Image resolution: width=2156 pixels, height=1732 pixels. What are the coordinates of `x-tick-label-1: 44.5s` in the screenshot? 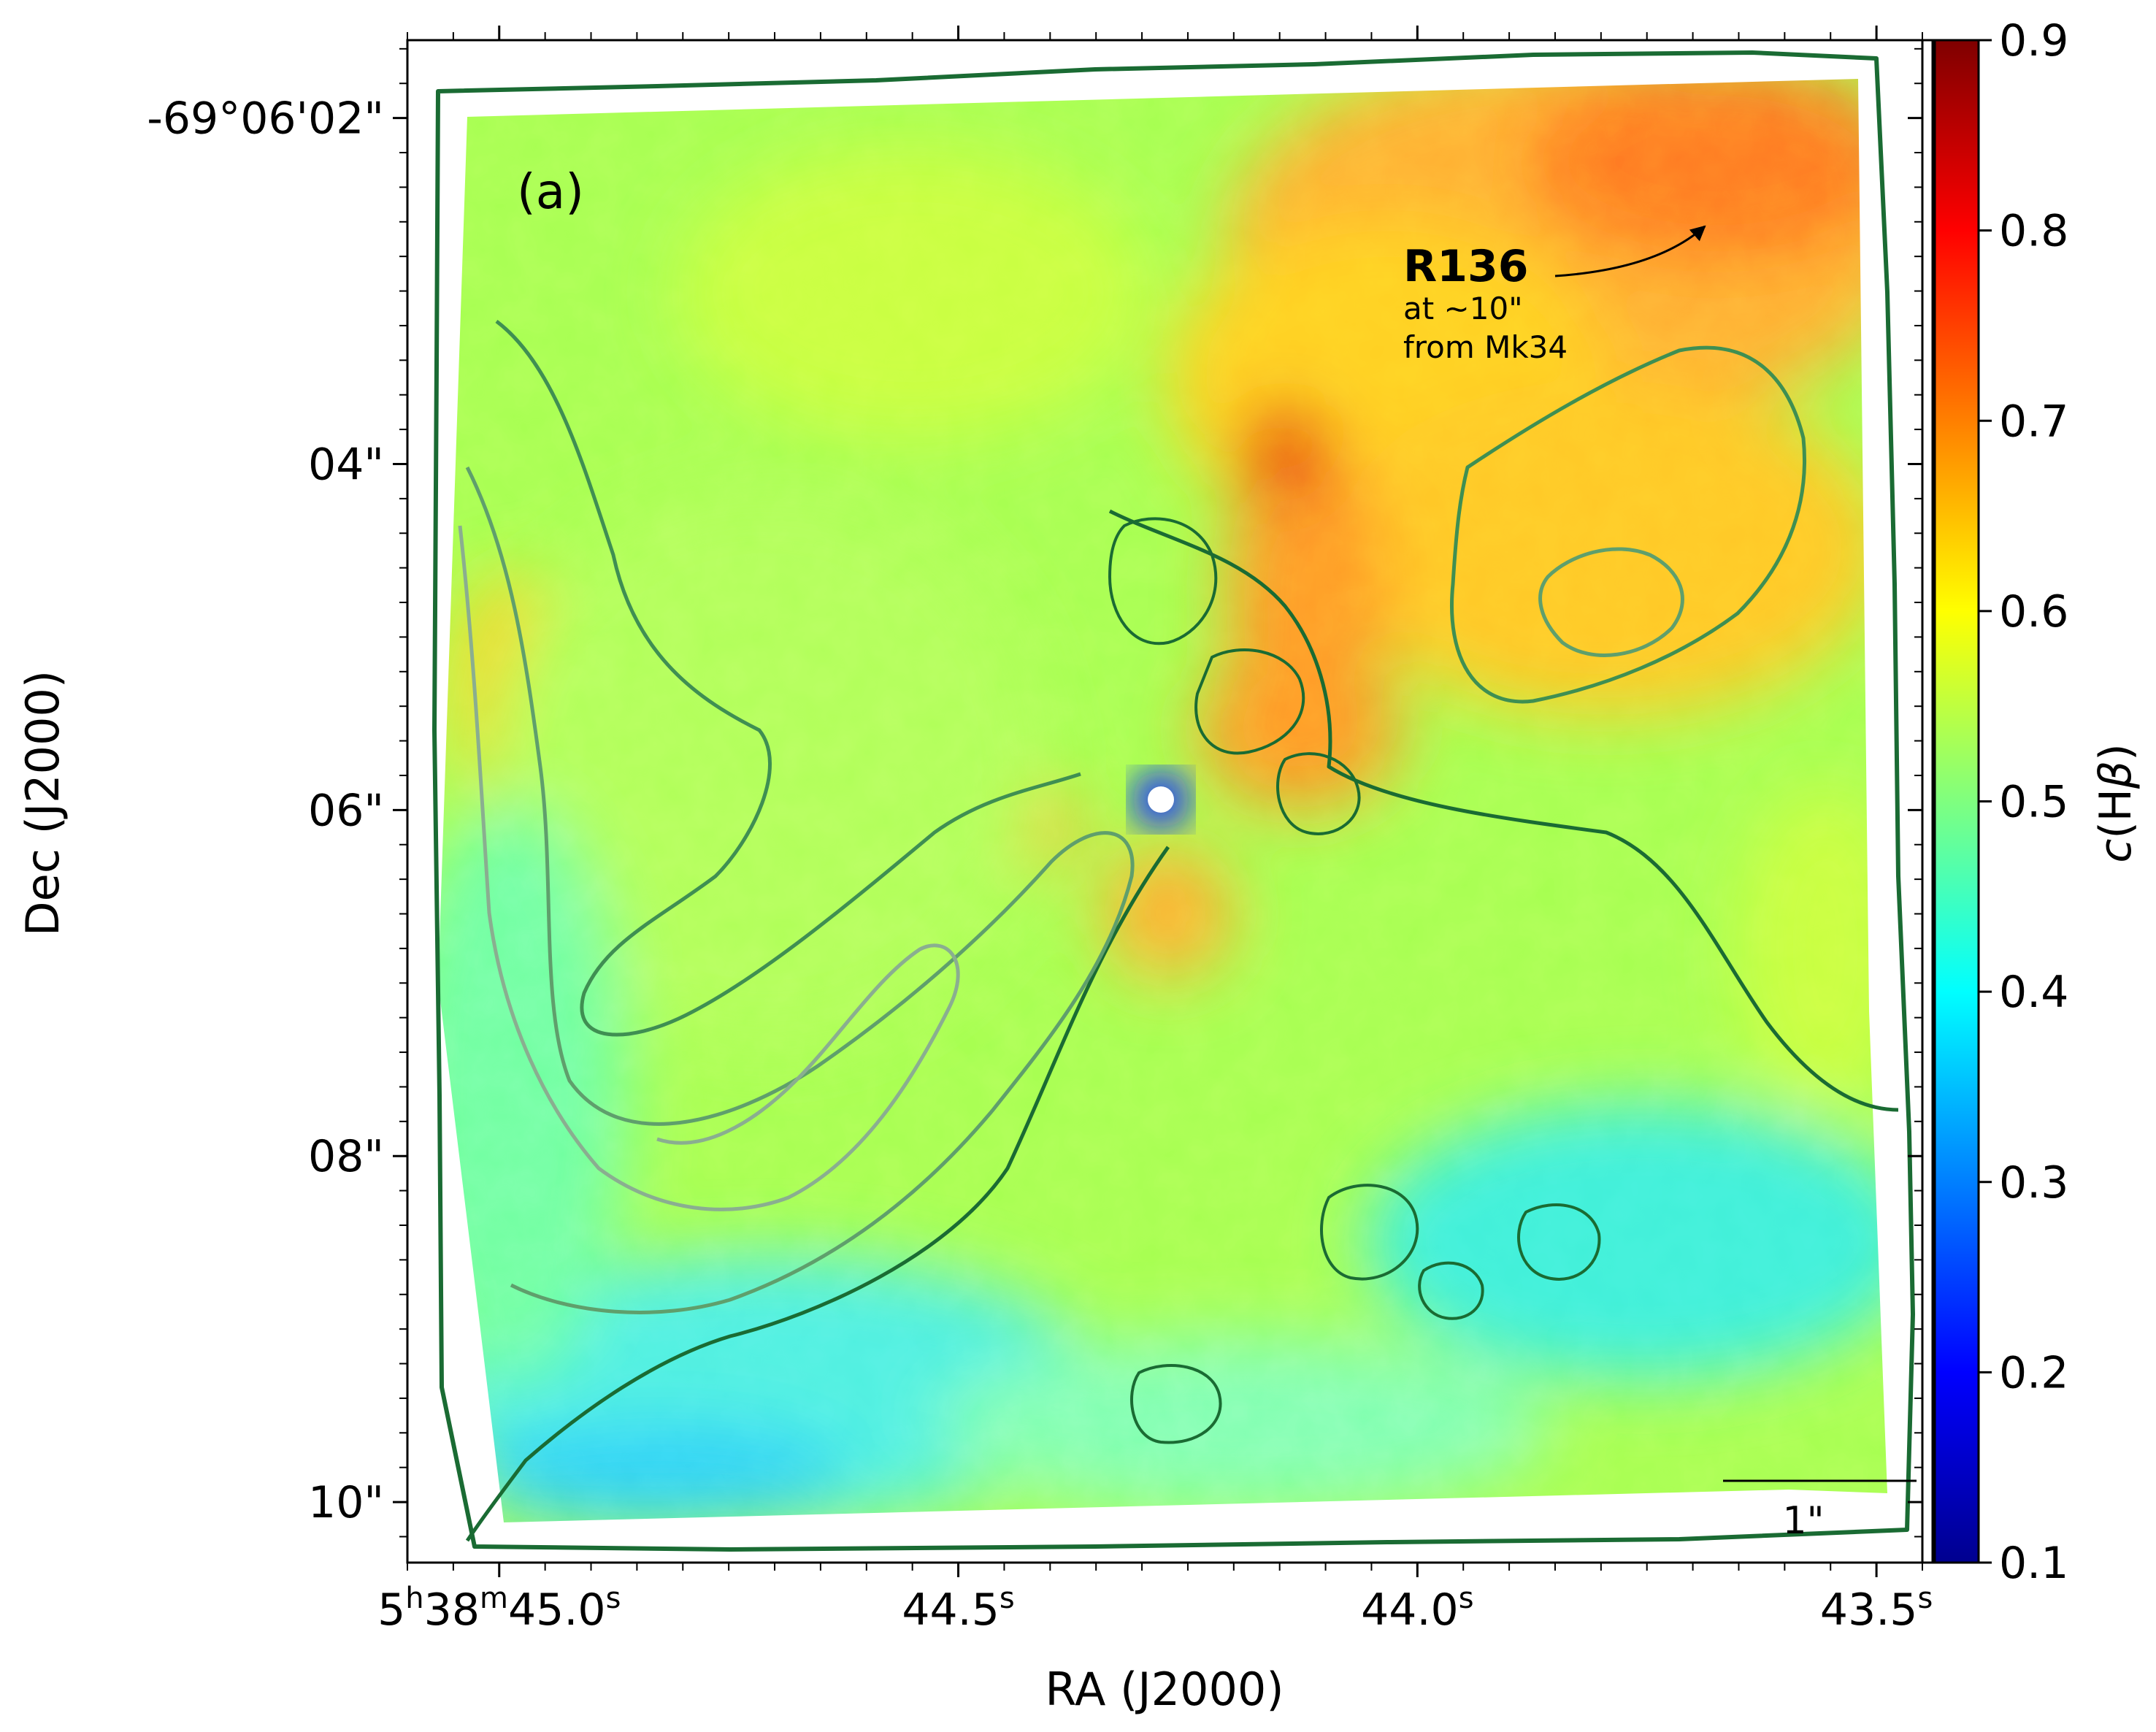 It's located at (958, 1609).